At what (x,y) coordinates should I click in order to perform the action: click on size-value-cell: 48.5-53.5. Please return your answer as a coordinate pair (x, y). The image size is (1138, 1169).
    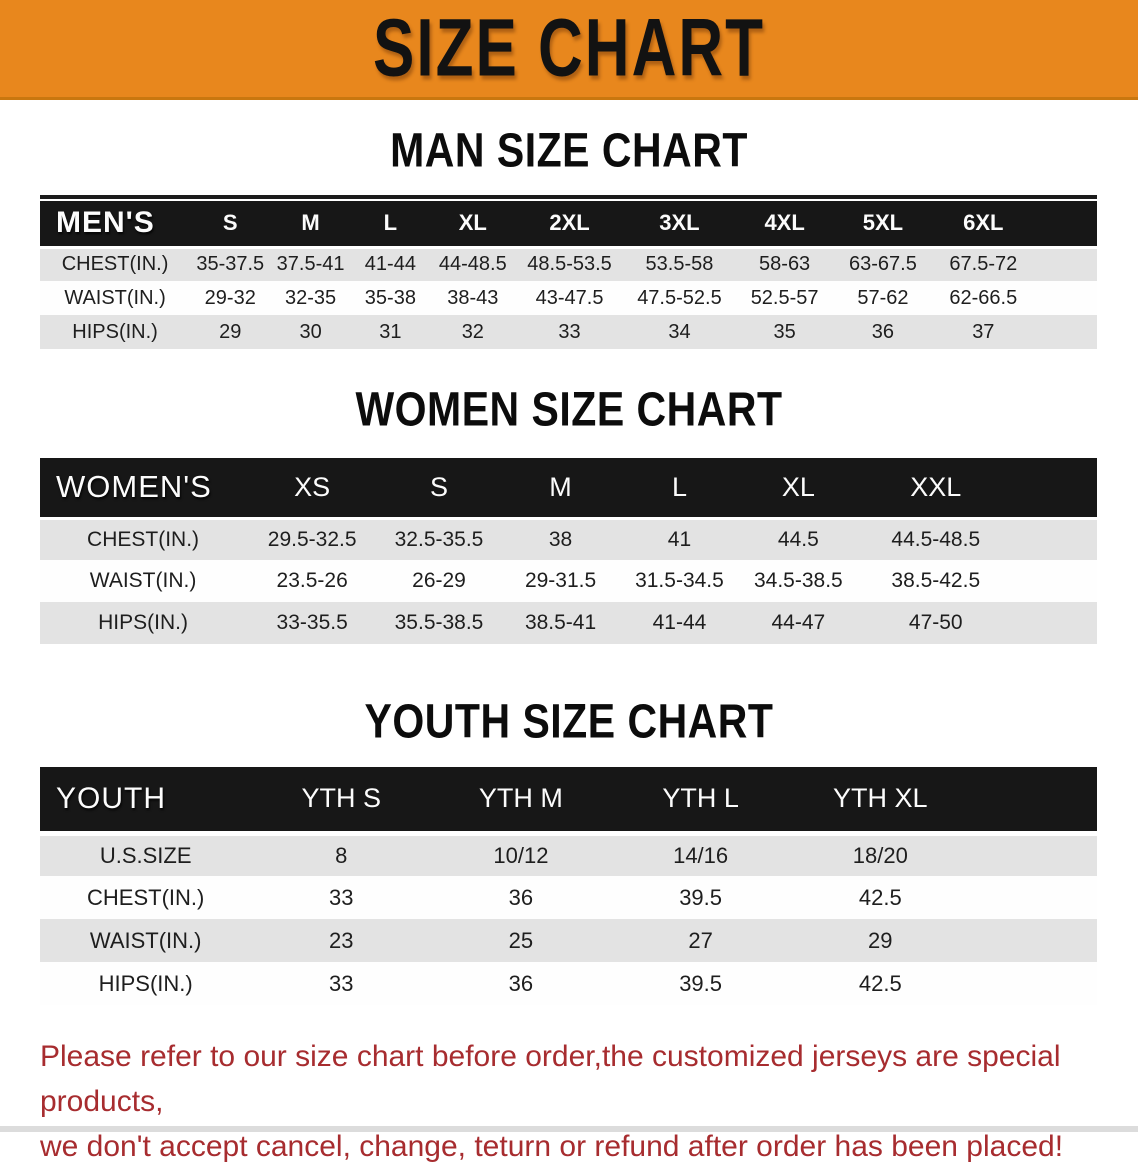
    Looking at the image, I should click on (569, 264).